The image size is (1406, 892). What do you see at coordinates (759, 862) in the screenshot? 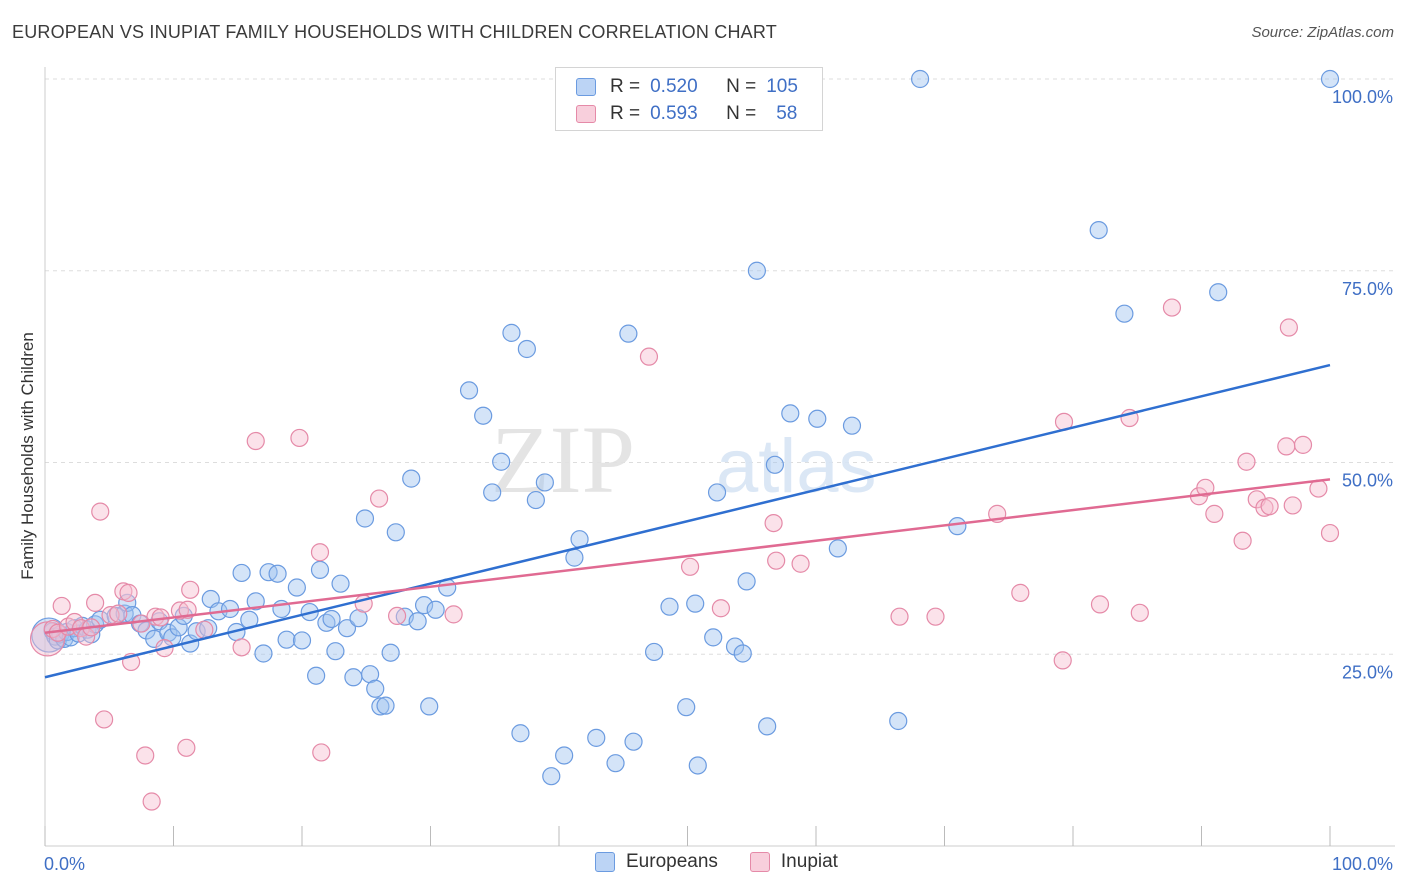
I see `series-swatch-inupiat` at bounding box center [759, 862].